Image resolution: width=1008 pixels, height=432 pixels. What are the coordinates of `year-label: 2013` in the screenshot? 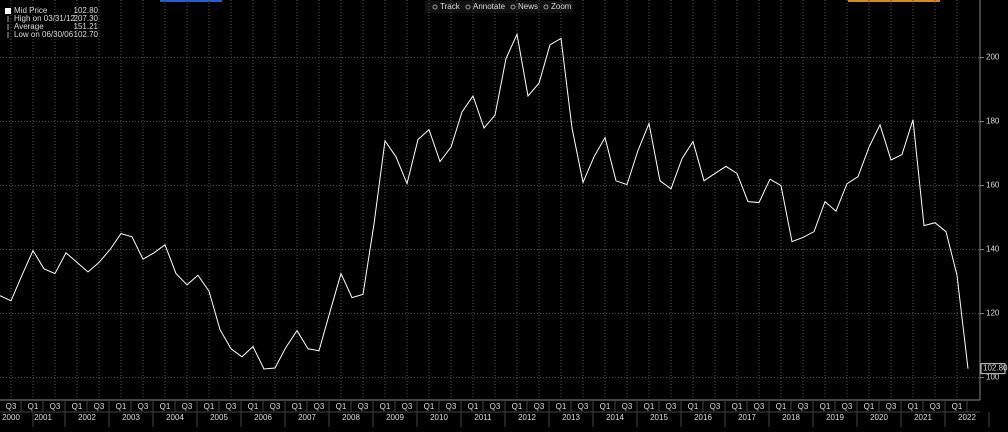 It's located at (571, 417).